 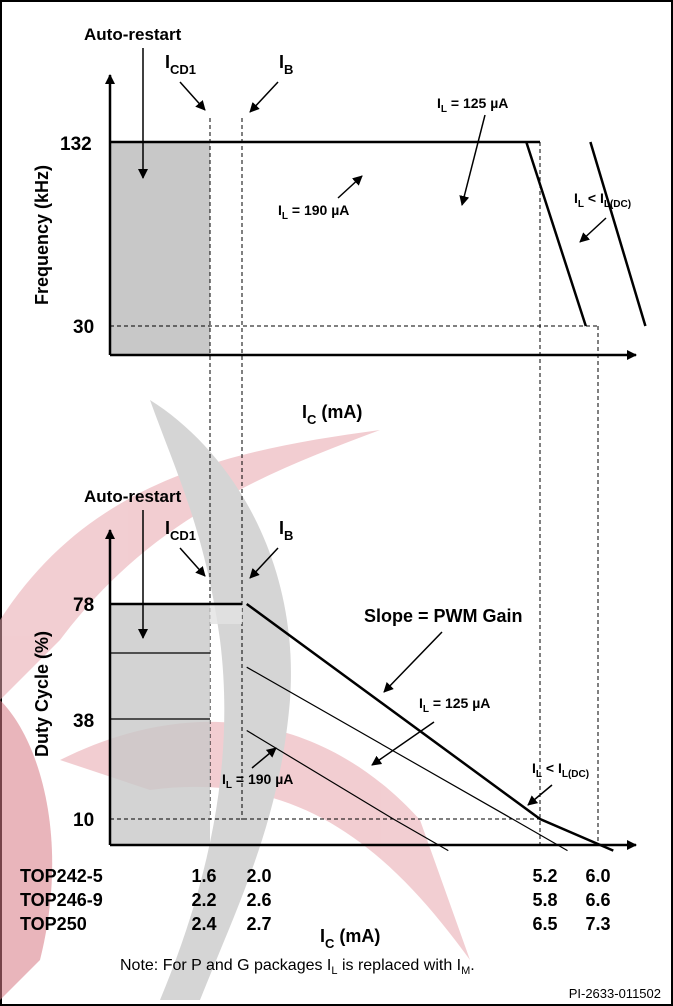 What do you see at coordinates (540, 795) in the screenshot?
I see `duty-arrow-il-dc` at bounding box center [540, 795].